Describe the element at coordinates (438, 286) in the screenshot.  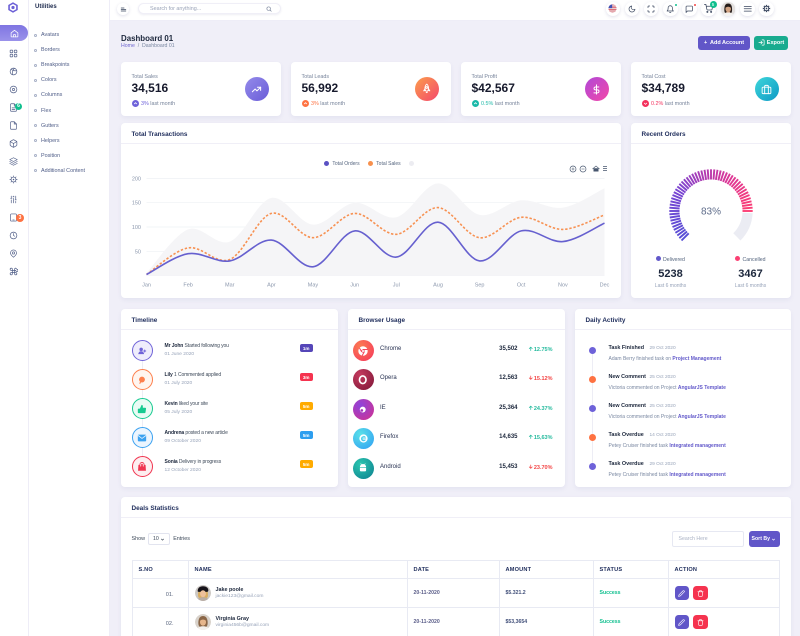
I see `svg-text: Aug` at that location.